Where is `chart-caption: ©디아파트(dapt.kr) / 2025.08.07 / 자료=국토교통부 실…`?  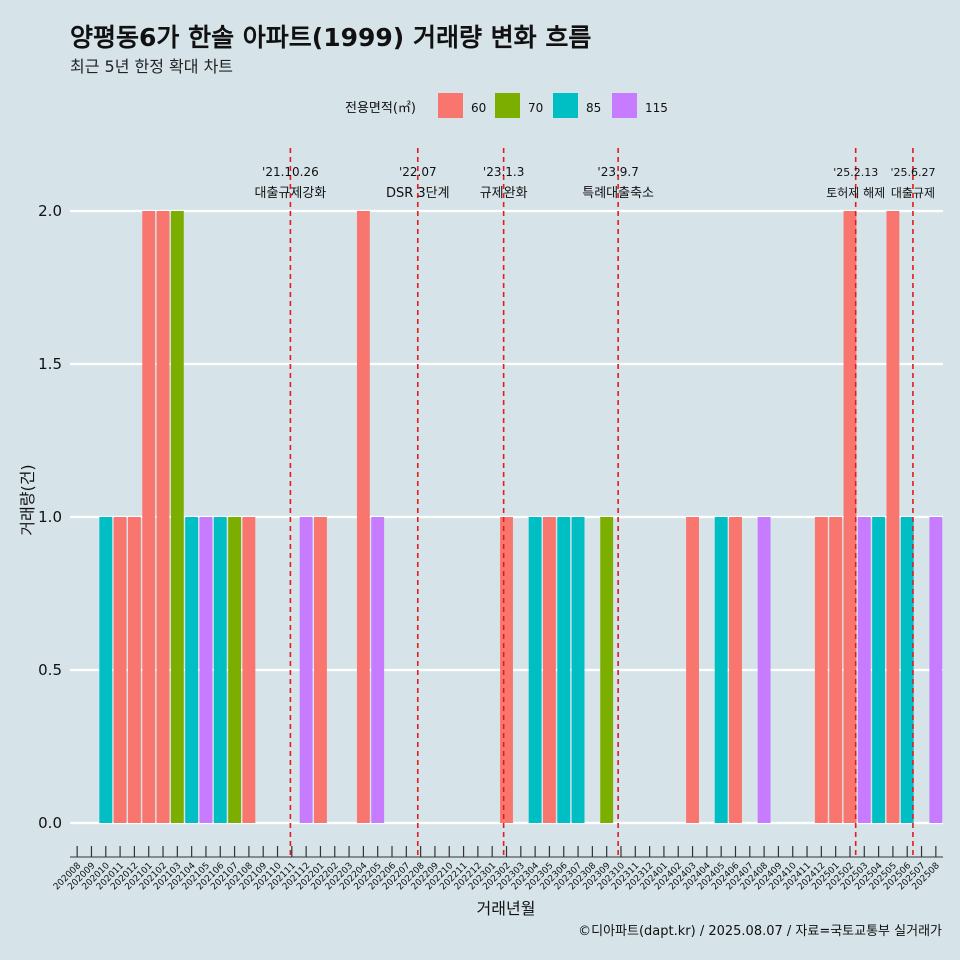
chart-caption: ©디아파트(dapt.kr) / 2025.08.07 / 자료=국토교통부 실… is located at coordinates (760, 931).